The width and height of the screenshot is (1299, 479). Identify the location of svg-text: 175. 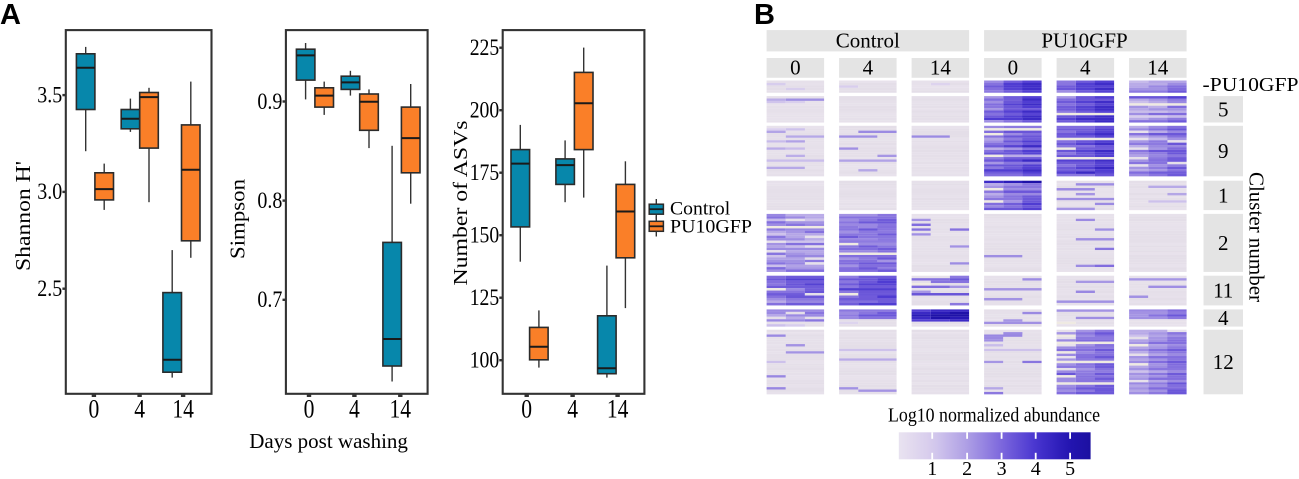
(485, 172).